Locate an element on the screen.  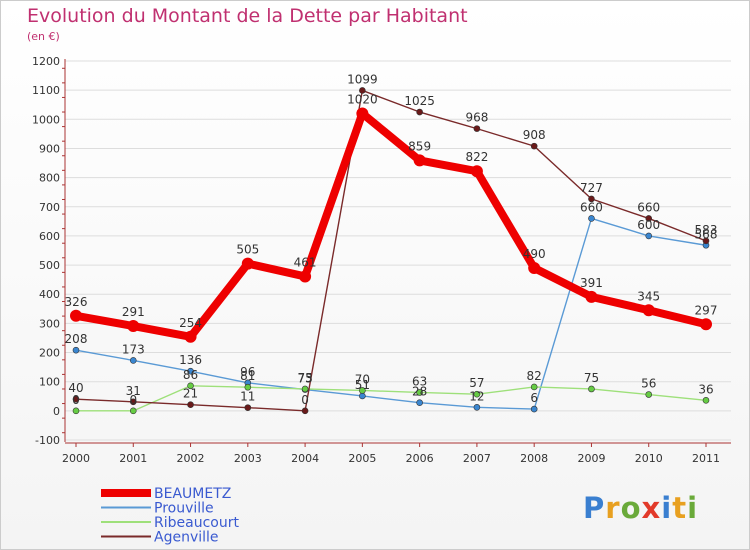
data-label: 490 is located at coordinates (534, 254).